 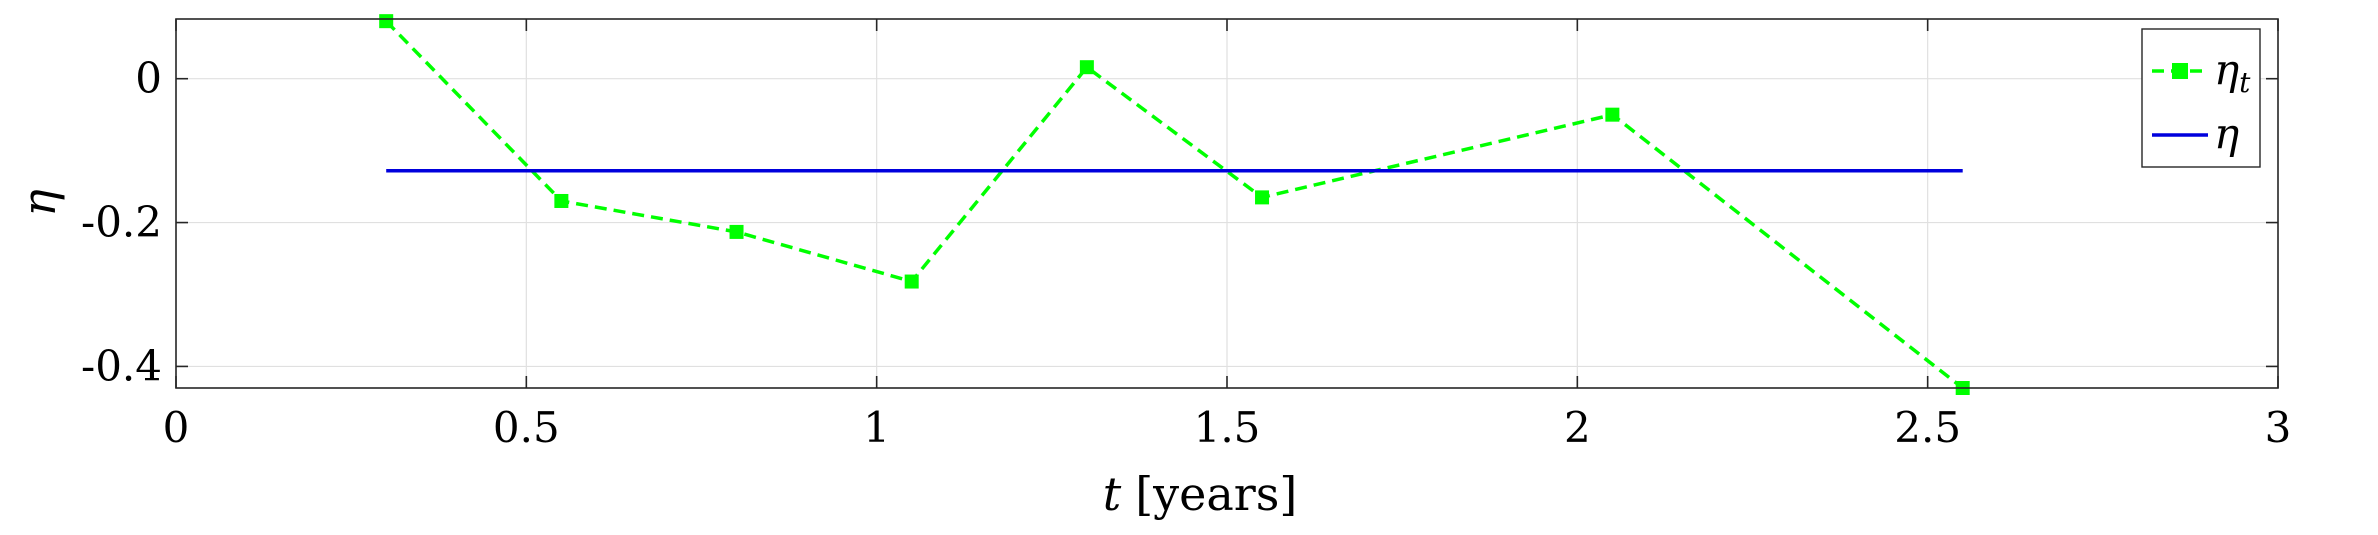 What do you see at coordinates (1577, 427) in the screenshot?
I see `x-tick-label: 2` at bounding box center [1577, 427].